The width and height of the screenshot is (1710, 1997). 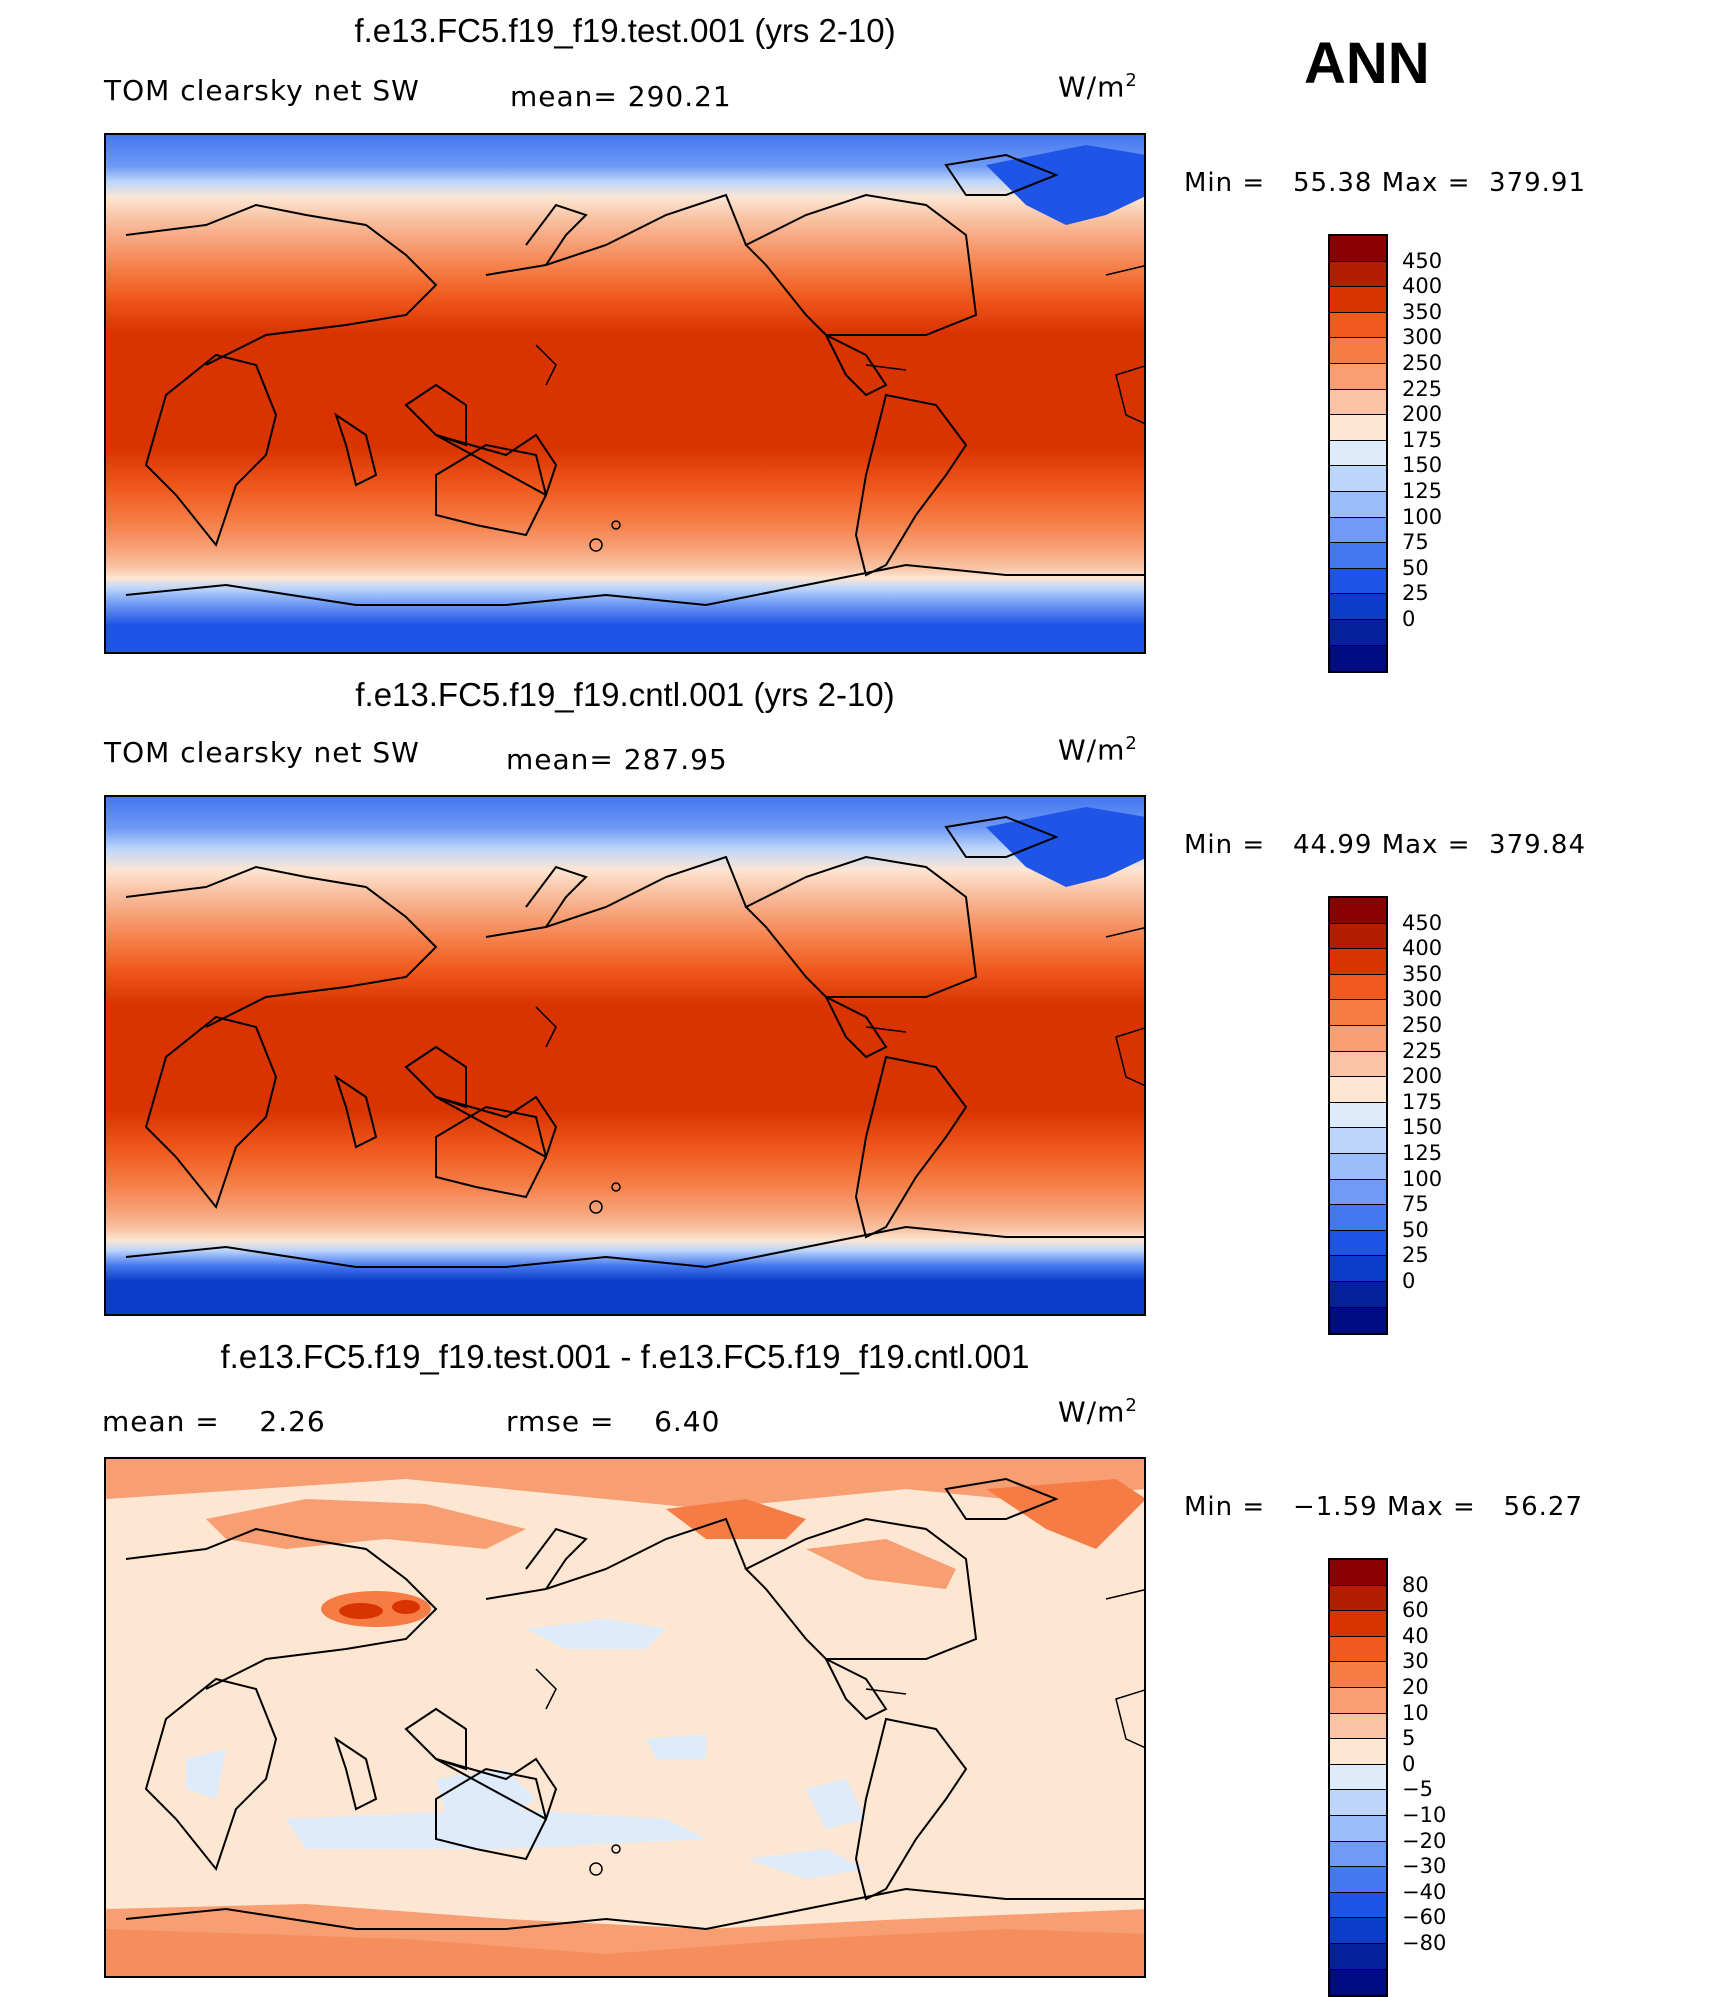 What do you see at coordinates (1424, 1840) in the screenshot?
I see `colorbar-tick-label: −20` at bounding box center [1424, 1840].